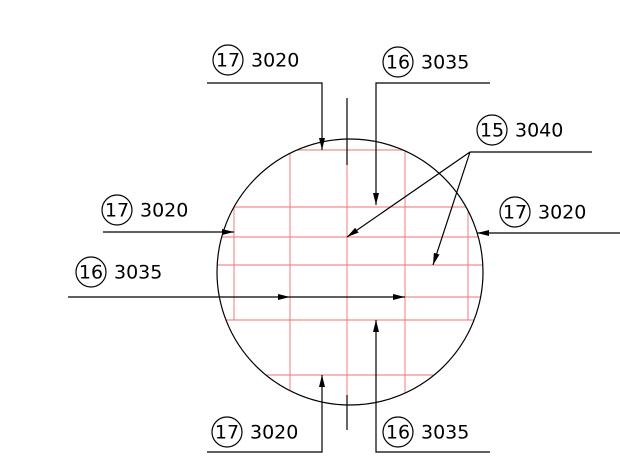  I want to click on bar-mark: 15, so click(492, 131).